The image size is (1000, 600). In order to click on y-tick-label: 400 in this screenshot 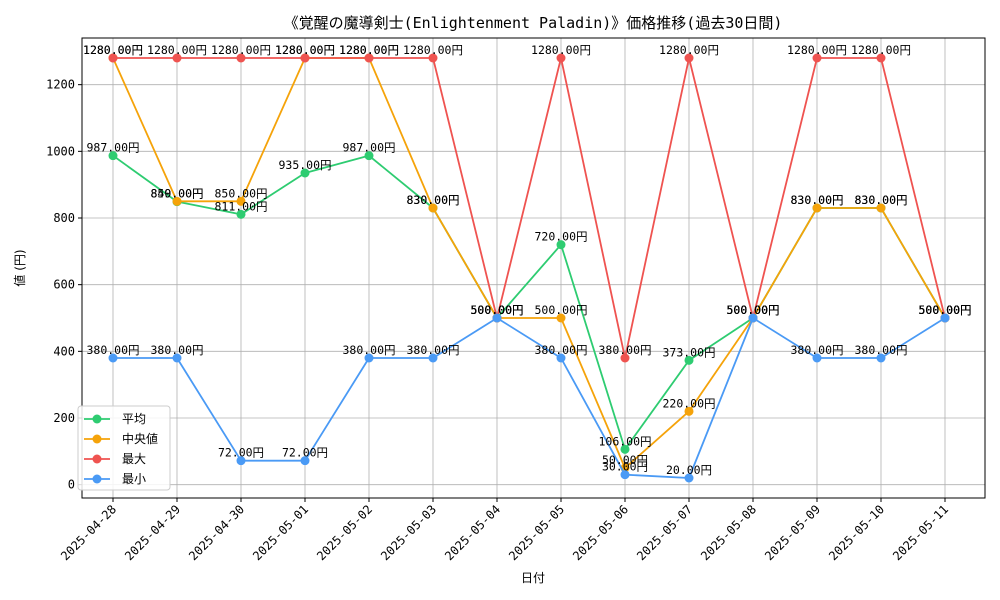, I will do `click(64, 351)`.